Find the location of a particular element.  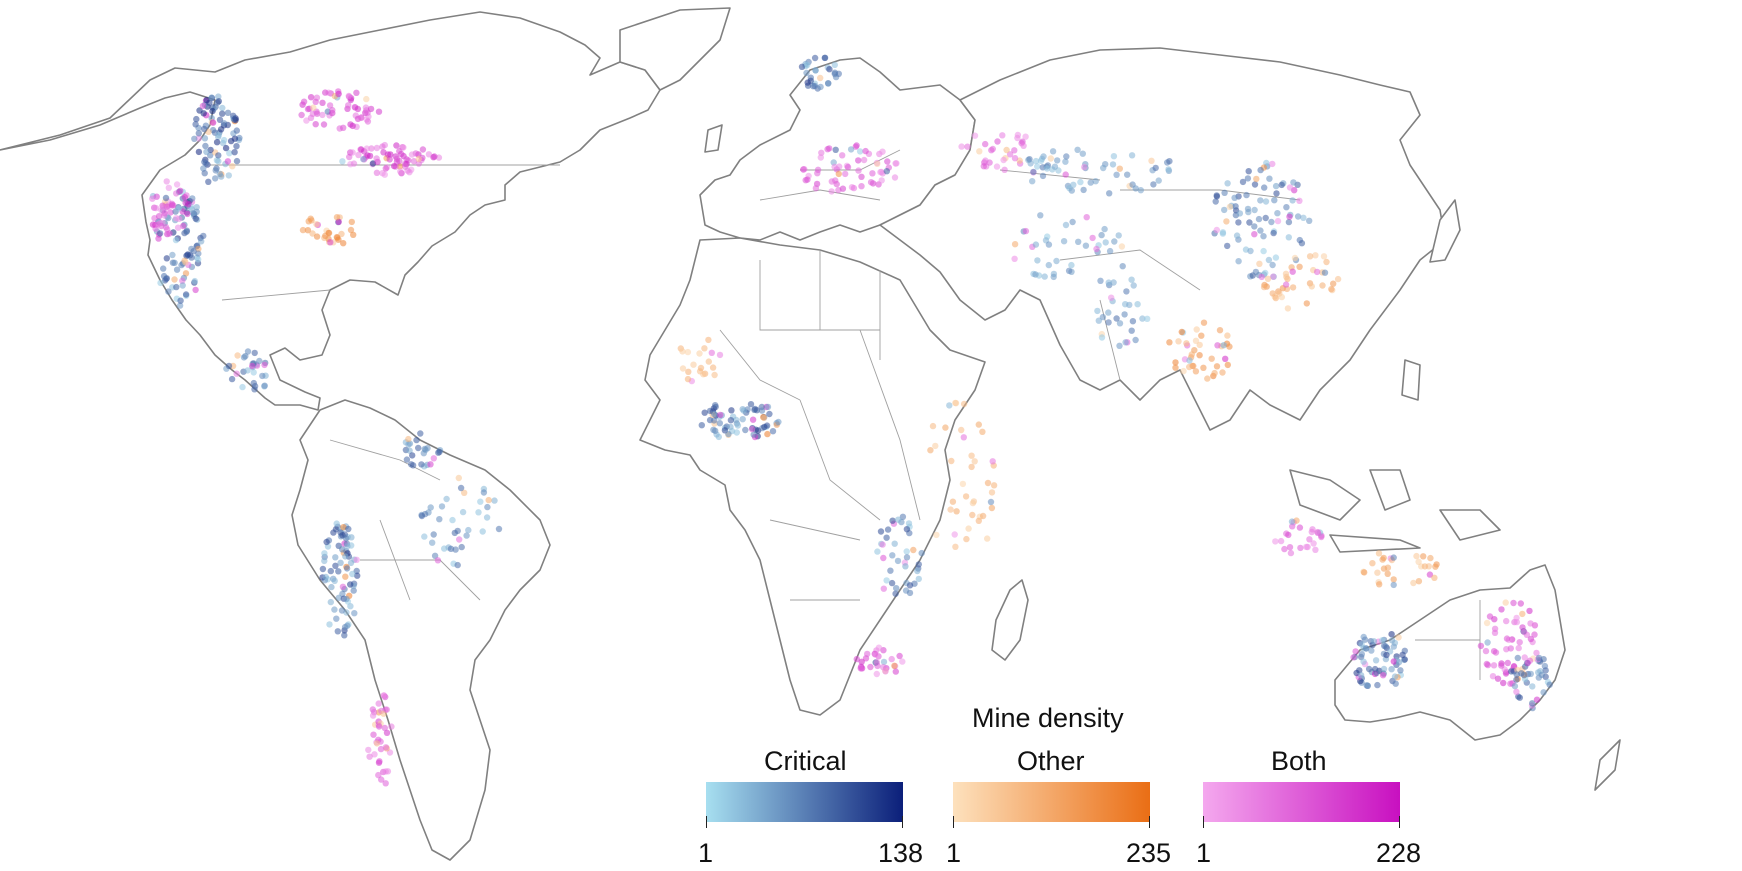

other-max-label: 235 is located at coordinates (1149, 853).